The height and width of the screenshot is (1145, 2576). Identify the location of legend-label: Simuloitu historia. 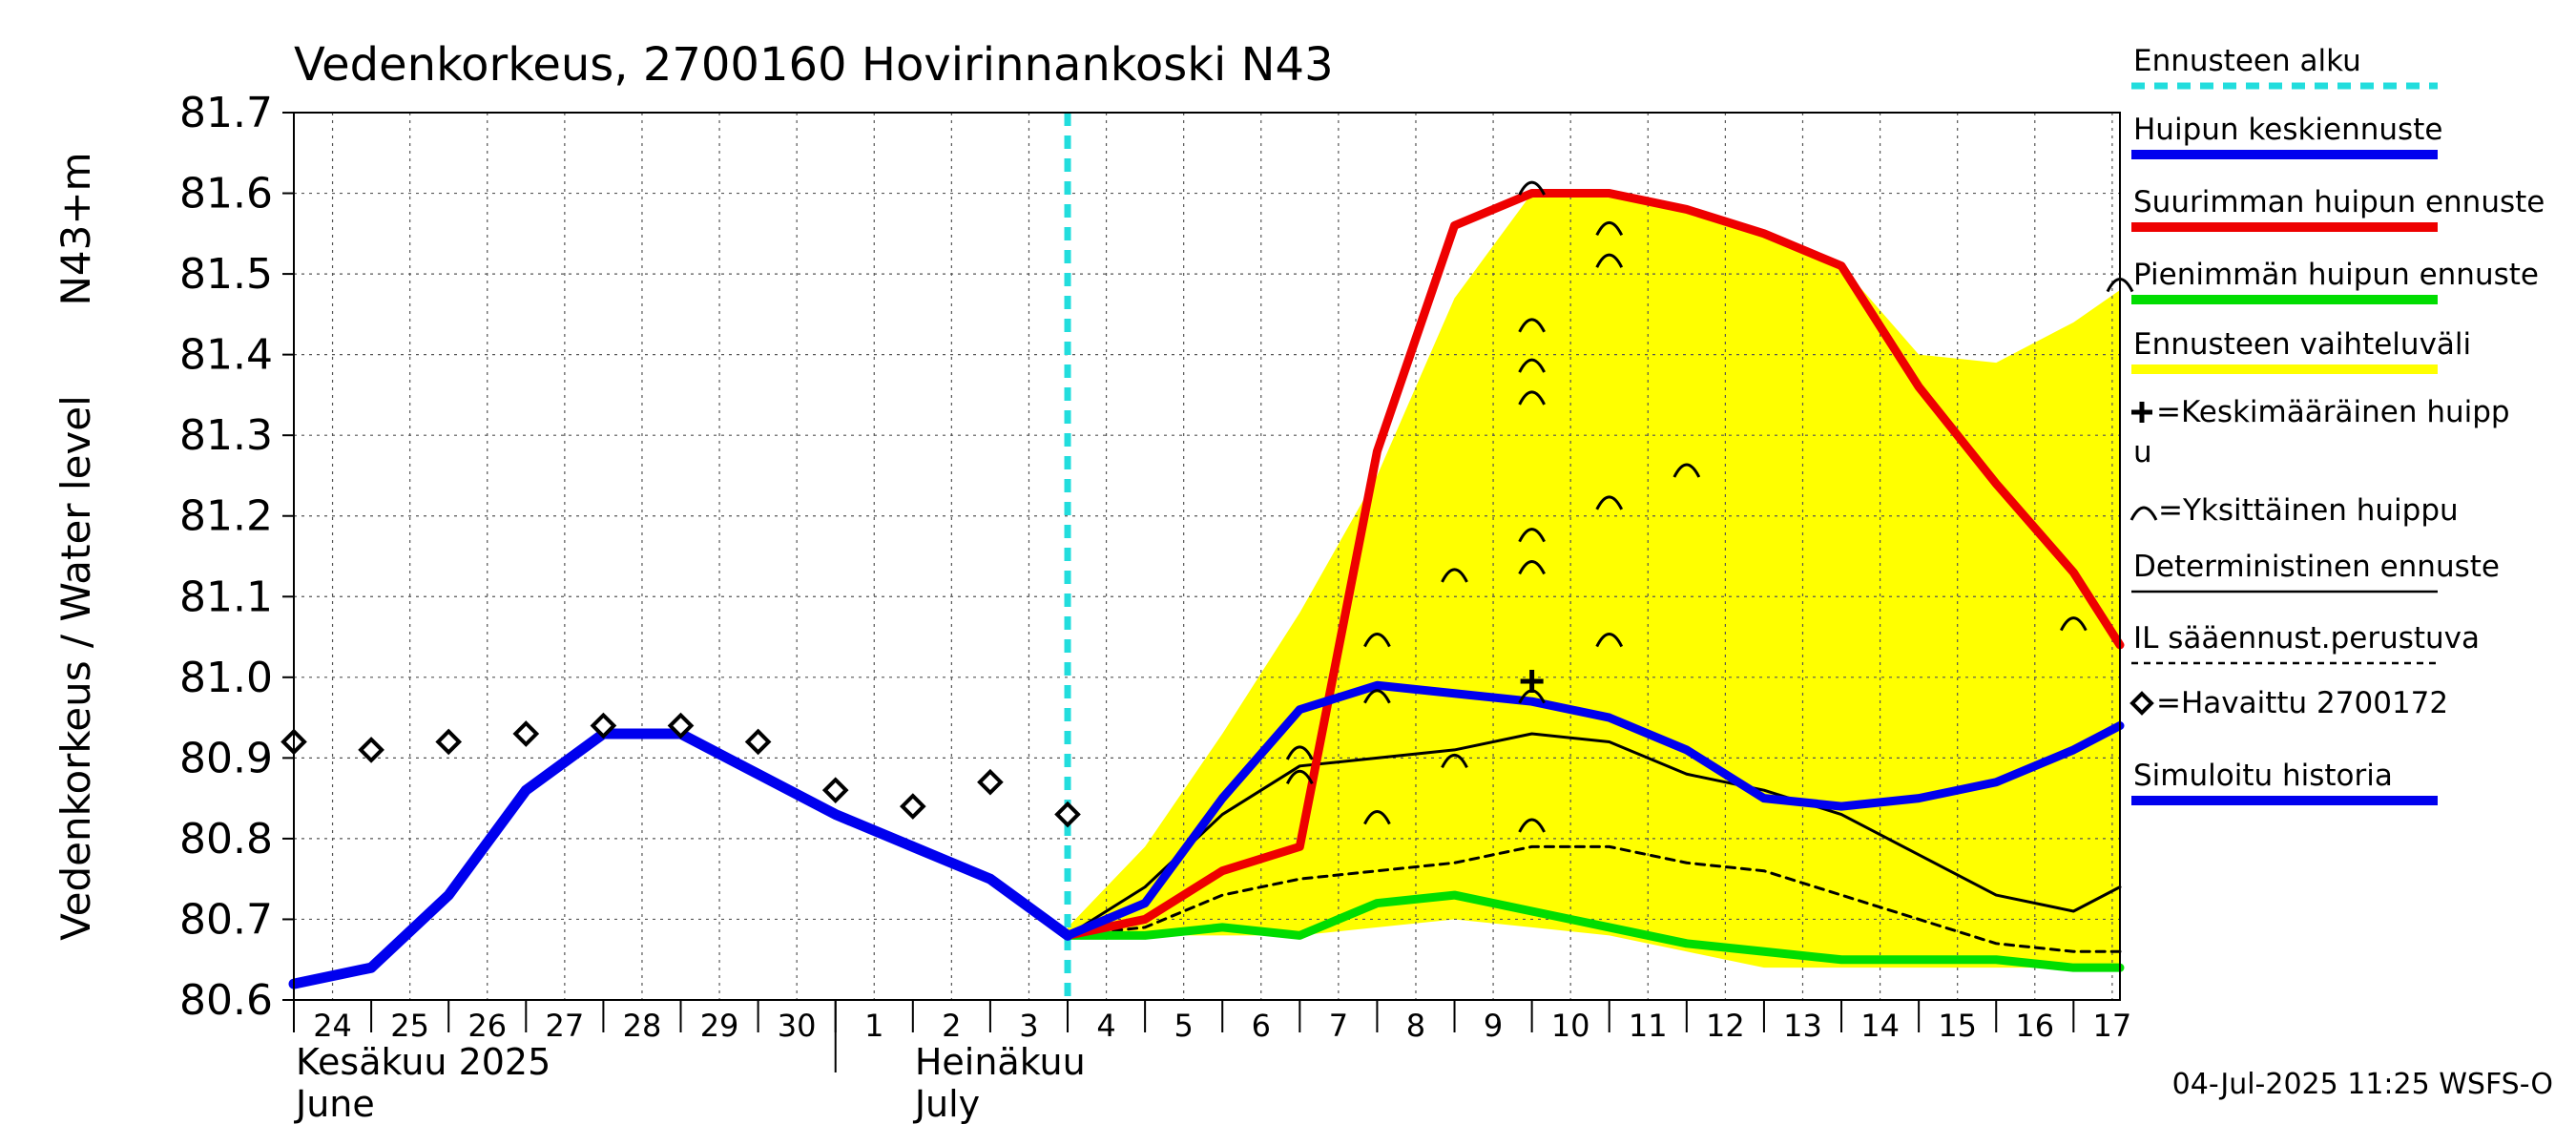
(2263, 776).